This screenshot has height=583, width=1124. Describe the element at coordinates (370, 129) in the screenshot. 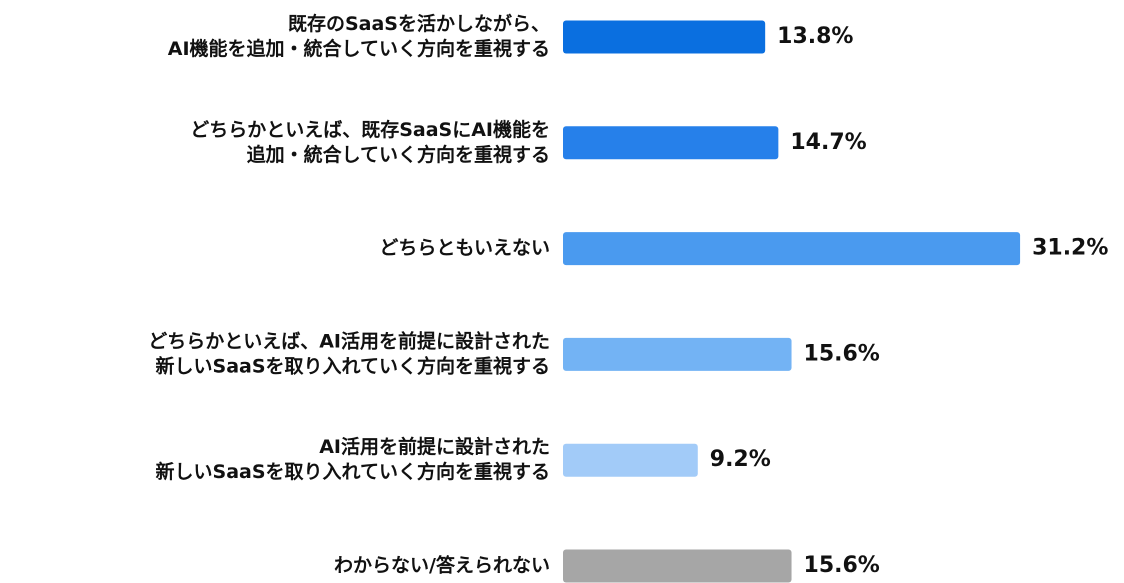

I see `category-label: どちらかといえば、既存SaaSにAI機能を` at that location.